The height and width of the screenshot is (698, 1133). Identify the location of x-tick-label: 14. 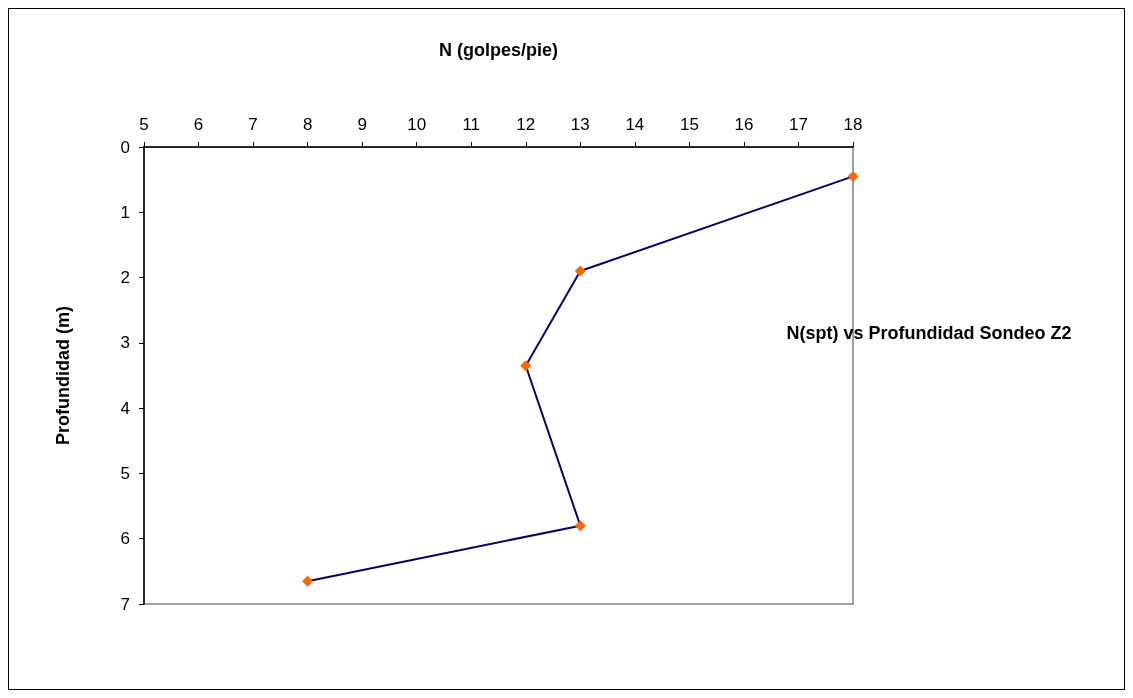
(635, 124).